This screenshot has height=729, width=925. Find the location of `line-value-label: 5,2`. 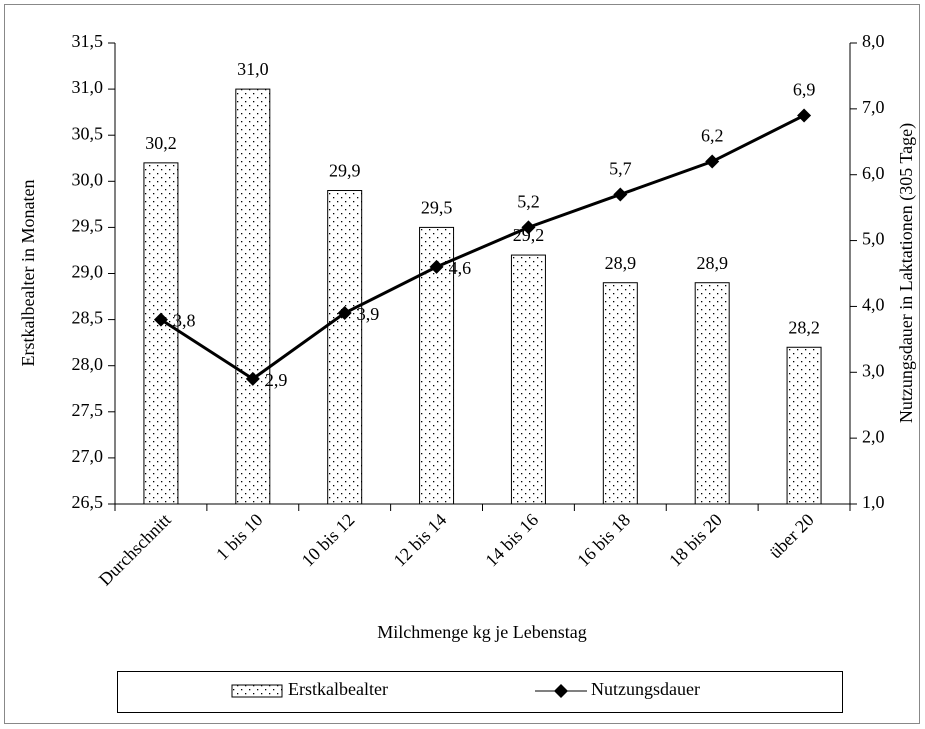

line-value-label: 5,2 is located at coordinates (528, 202).